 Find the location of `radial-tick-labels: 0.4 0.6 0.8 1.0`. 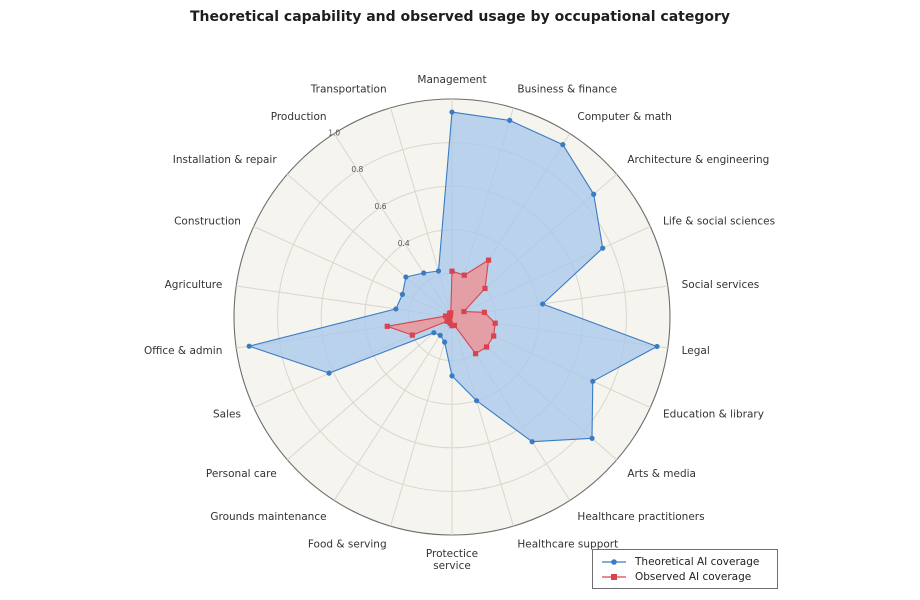

radial-tick-labels: 0.4 0.6 0.8 1.0 is located at coordinates (369, 188).